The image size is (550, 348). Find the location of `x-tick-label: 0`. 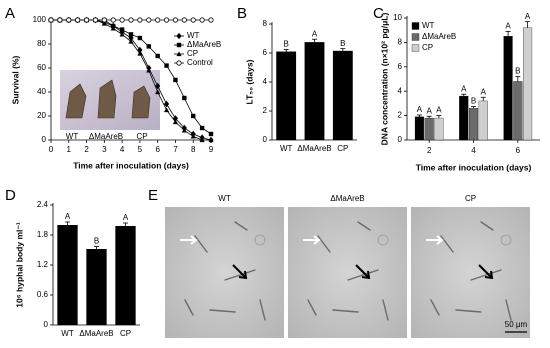

x-tick-label: 0 is located at coordinates (51, 149).